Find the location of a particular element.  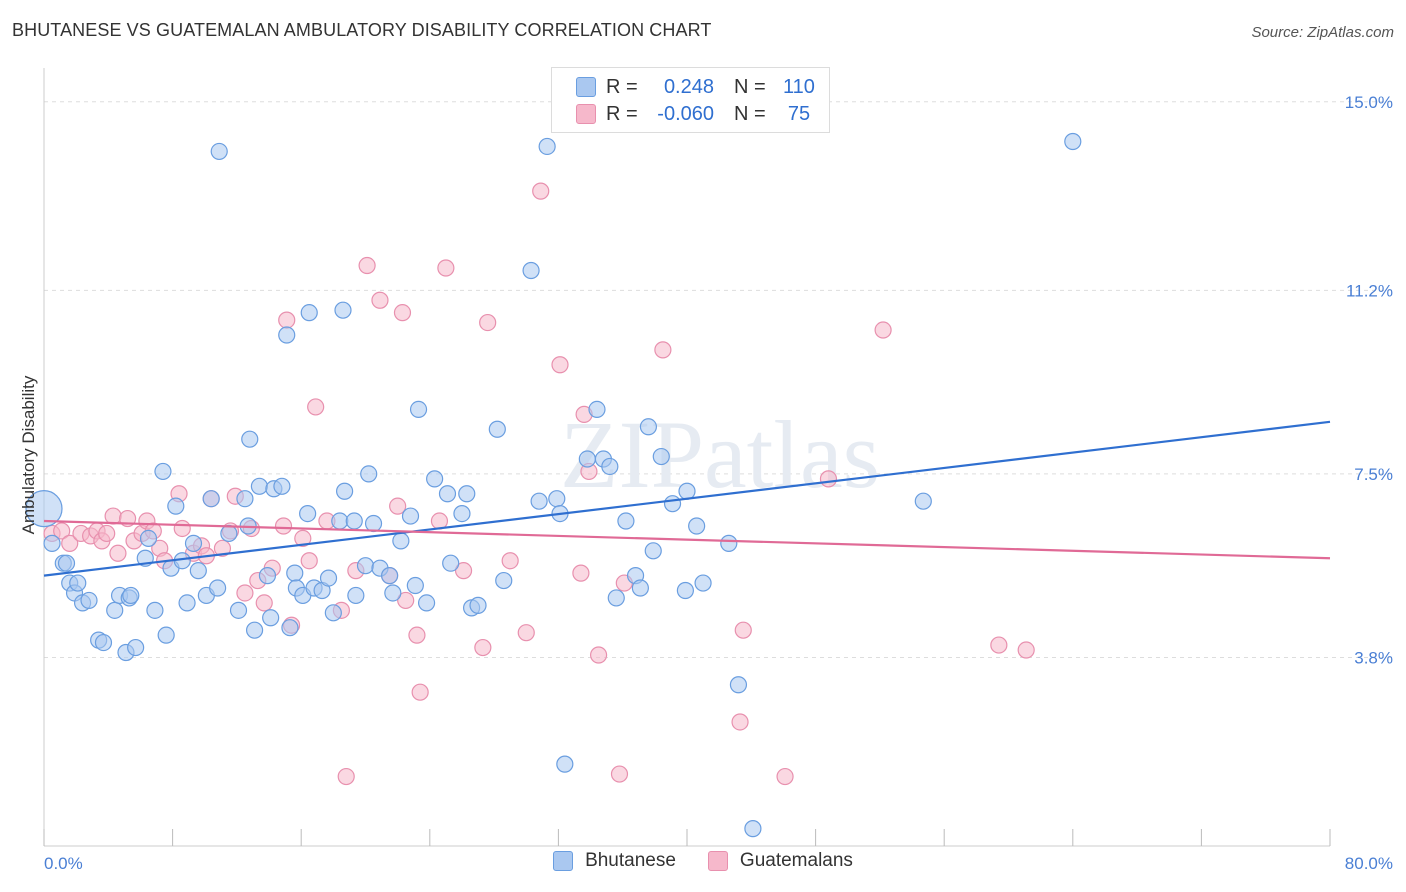

y-tick-labels: 3.8% 7.5% 11.2% 15.0% is located at coordinates (1369, 380).